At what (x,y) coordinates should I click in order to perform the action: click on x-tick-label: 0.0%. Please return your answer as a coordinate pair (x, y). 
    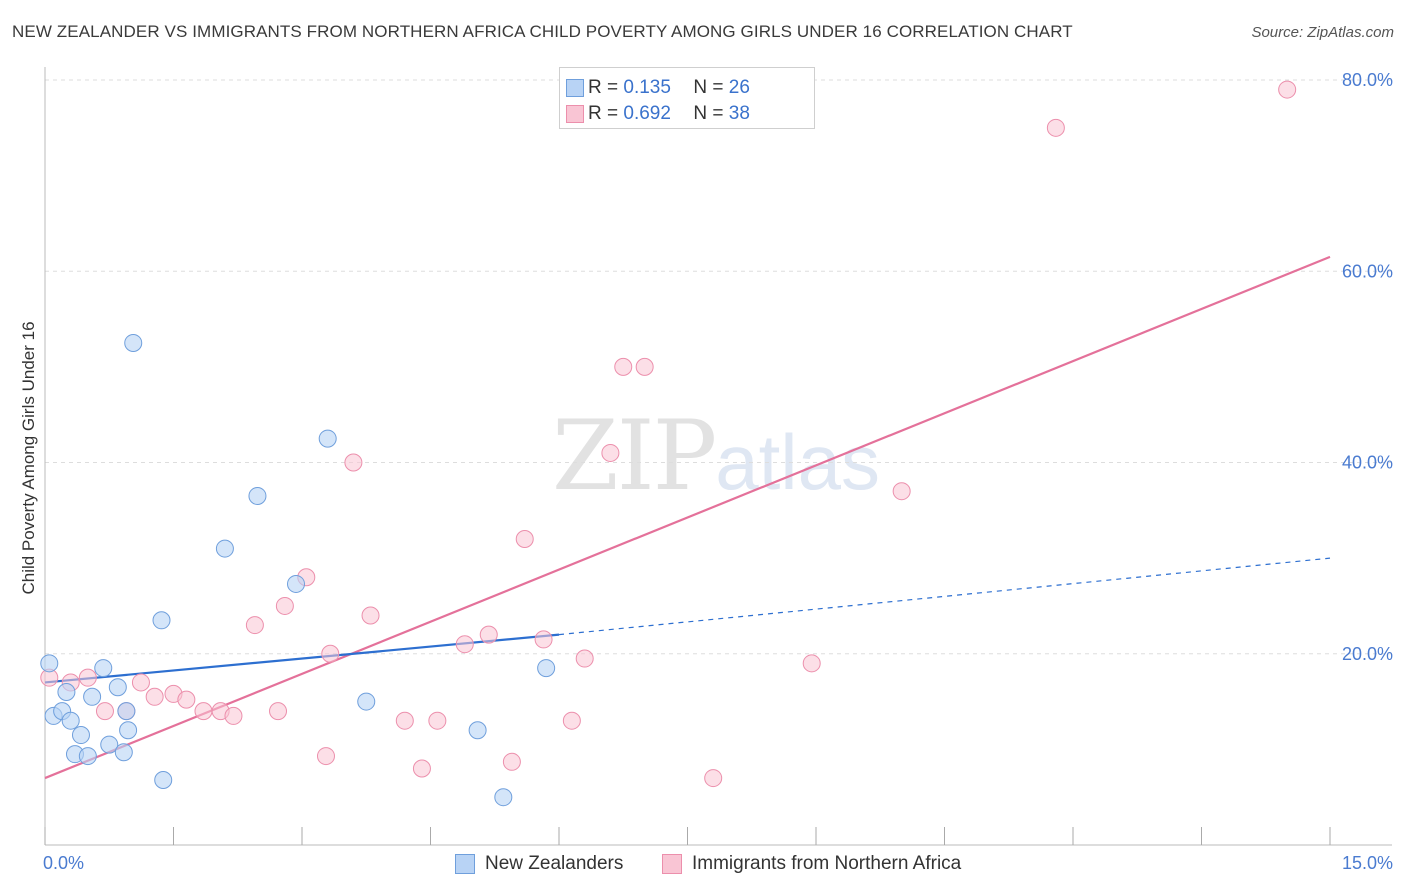
    Looking at the image, I should click on (63, 863).